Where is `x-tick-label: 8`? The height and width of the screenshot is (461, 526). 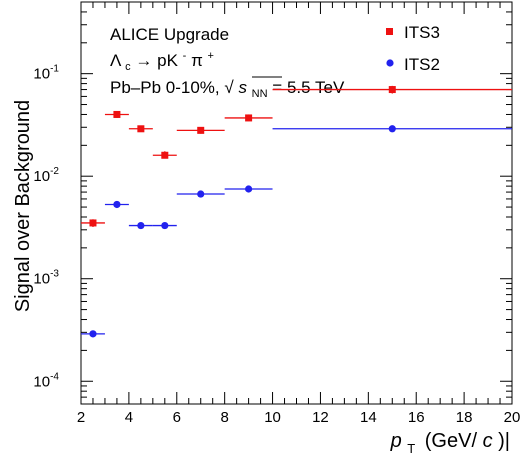 x-tick-label: 8 is located at coordinates (224, 417).